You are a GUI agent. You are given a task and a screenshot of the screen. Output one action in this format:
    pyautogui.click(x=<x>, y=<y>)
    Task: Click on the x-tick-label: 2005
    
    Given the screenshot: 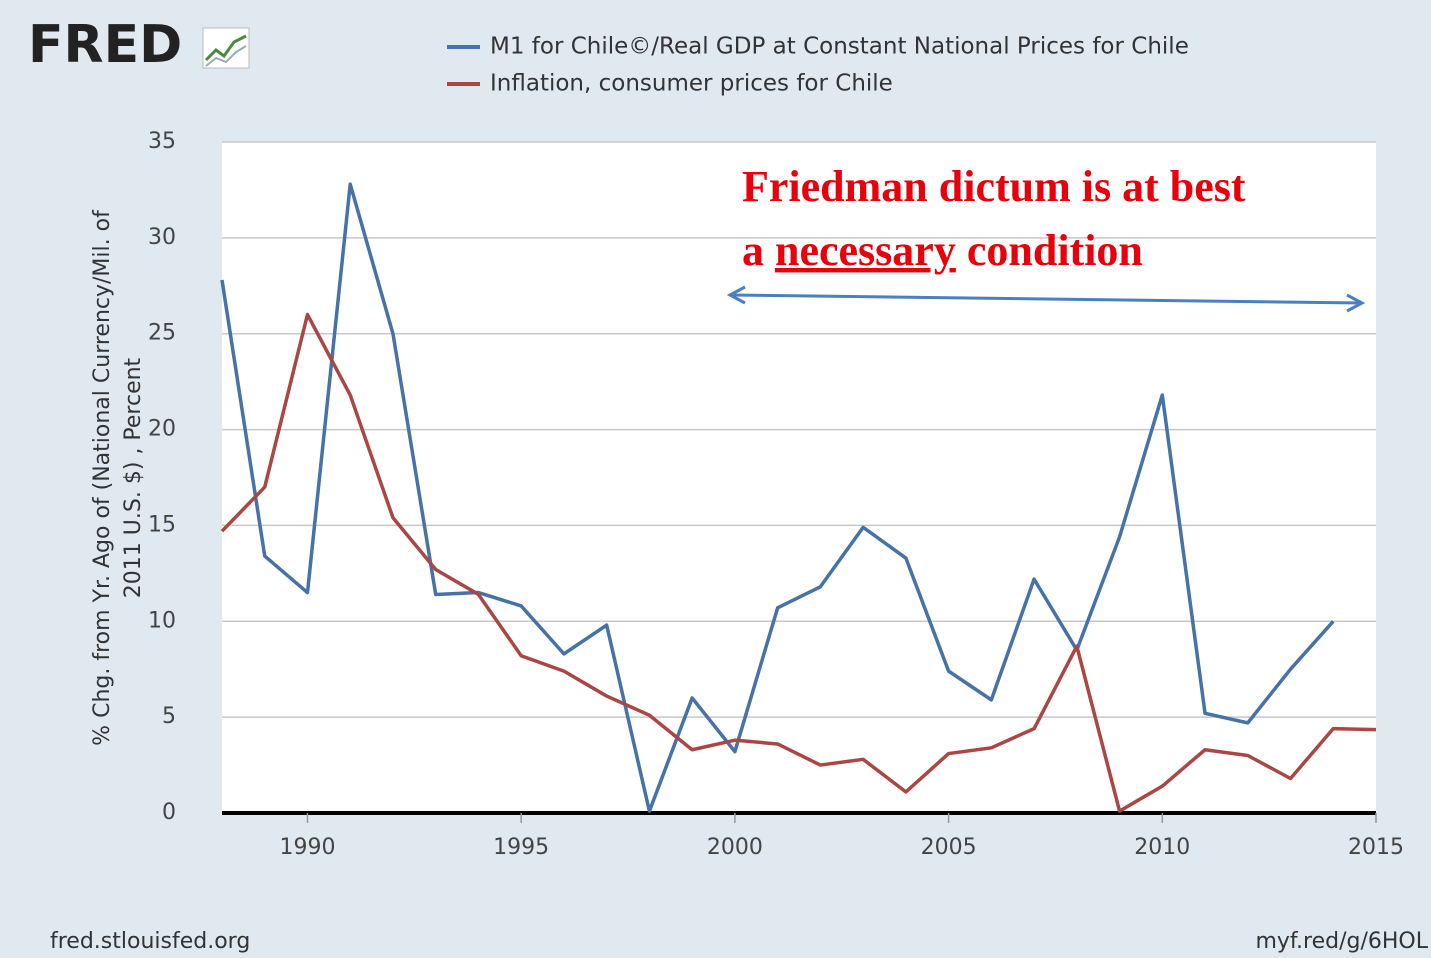 What is the action you would take?
    pyautogui.click(x=949, y=847)
    